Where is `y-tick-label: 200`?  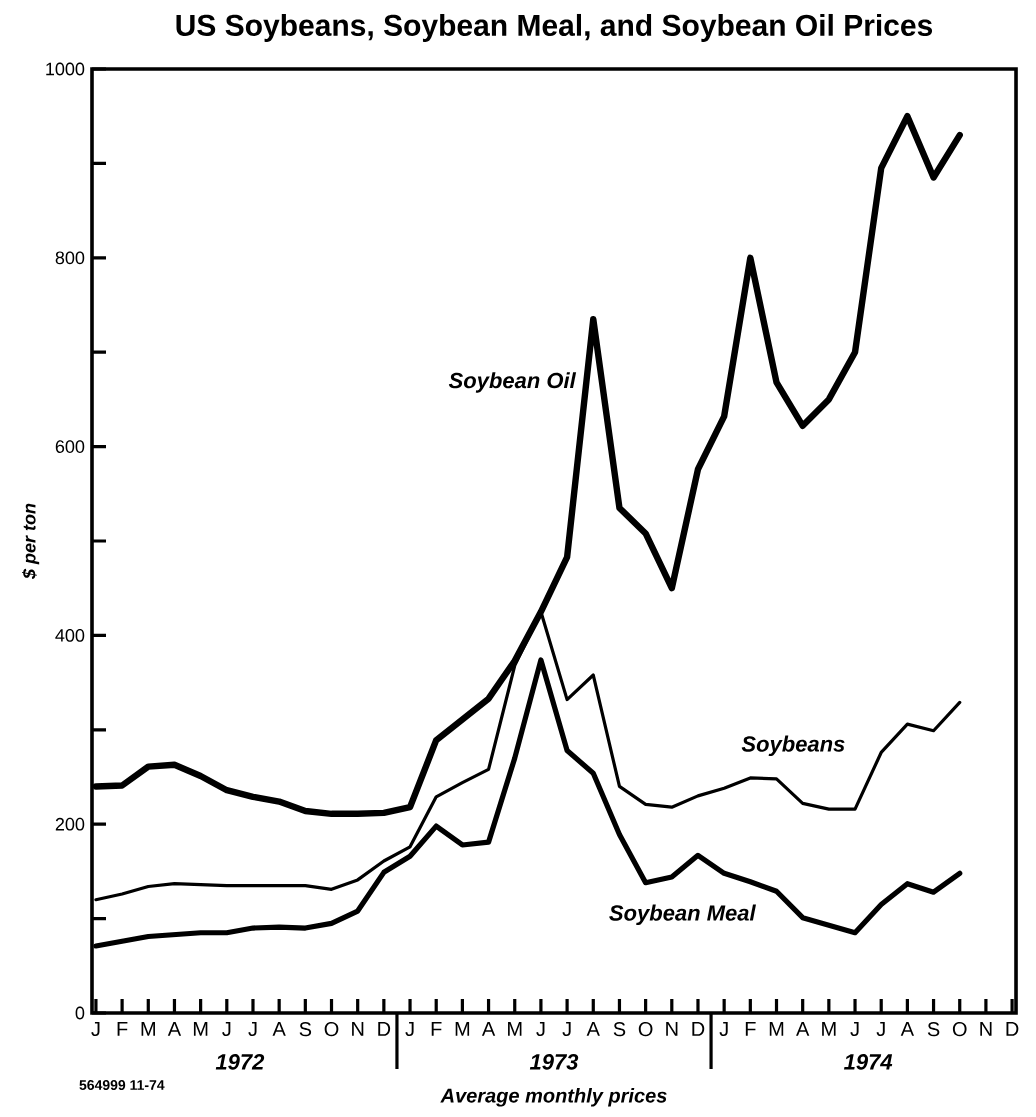
y-tick-label: 200 is located at coordinates (70, 824).